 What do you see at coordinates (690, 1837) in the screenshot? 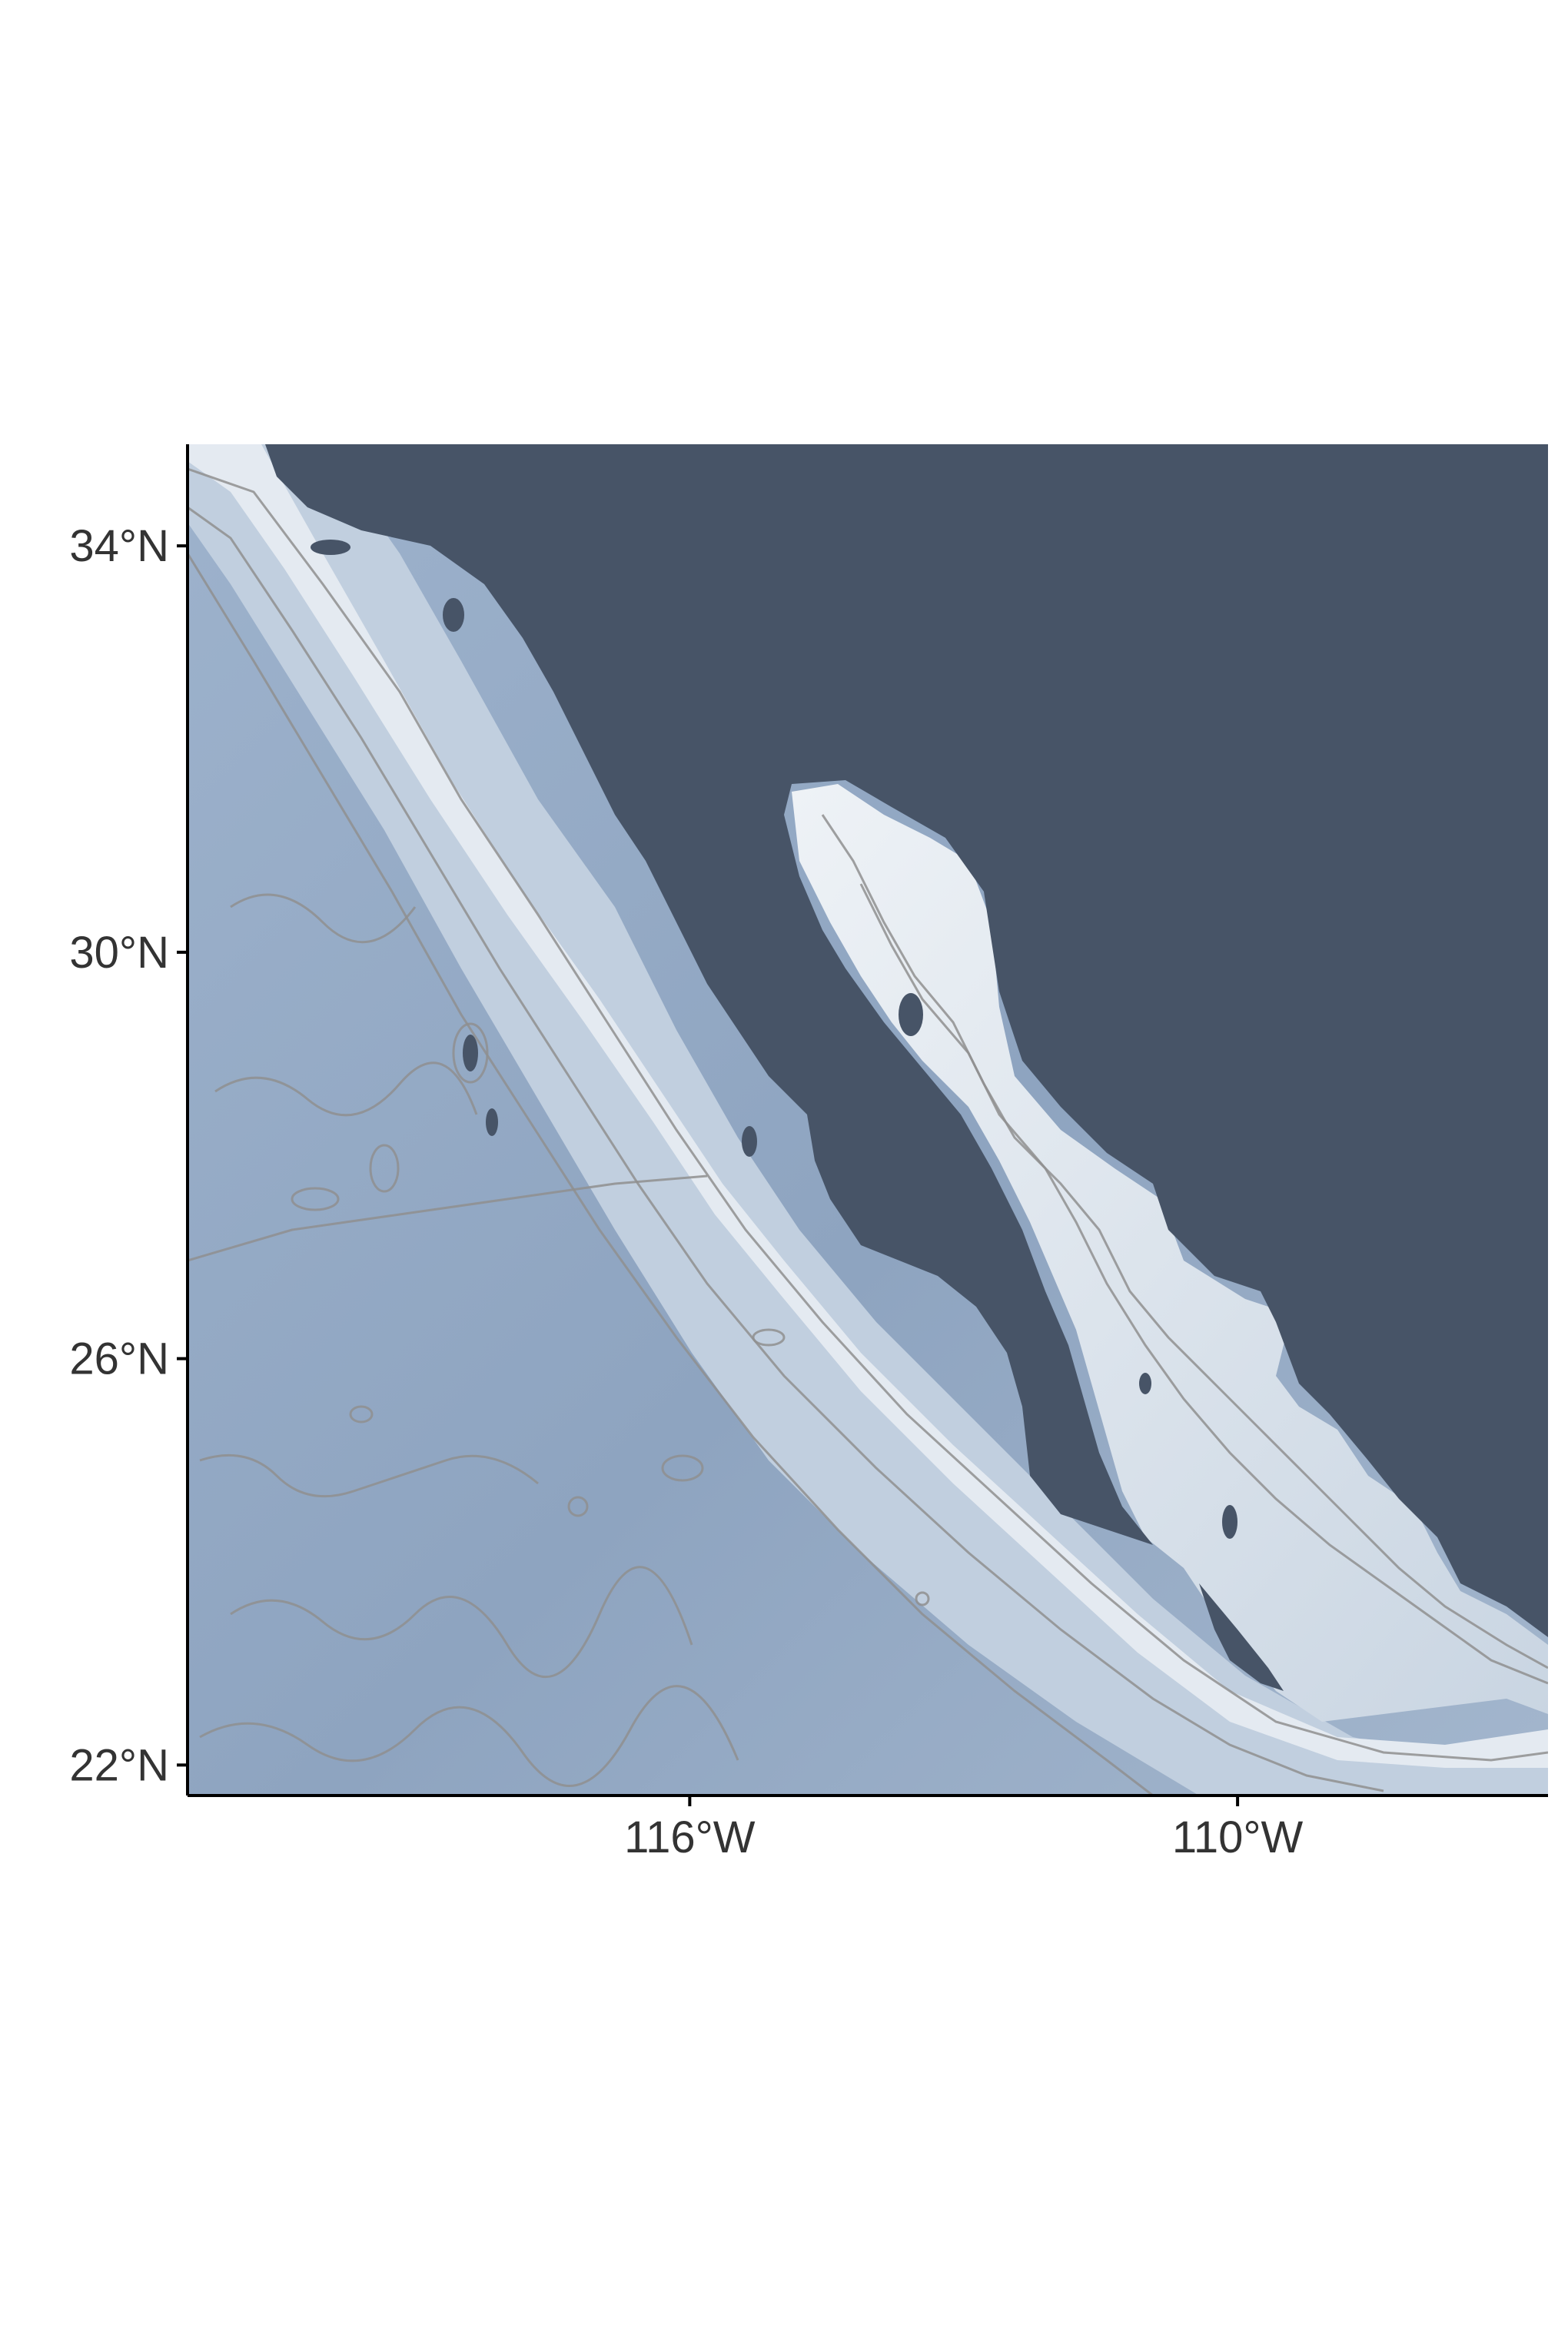
I see `x-tick-label: 116°W` at bounding box center [690, 1837].